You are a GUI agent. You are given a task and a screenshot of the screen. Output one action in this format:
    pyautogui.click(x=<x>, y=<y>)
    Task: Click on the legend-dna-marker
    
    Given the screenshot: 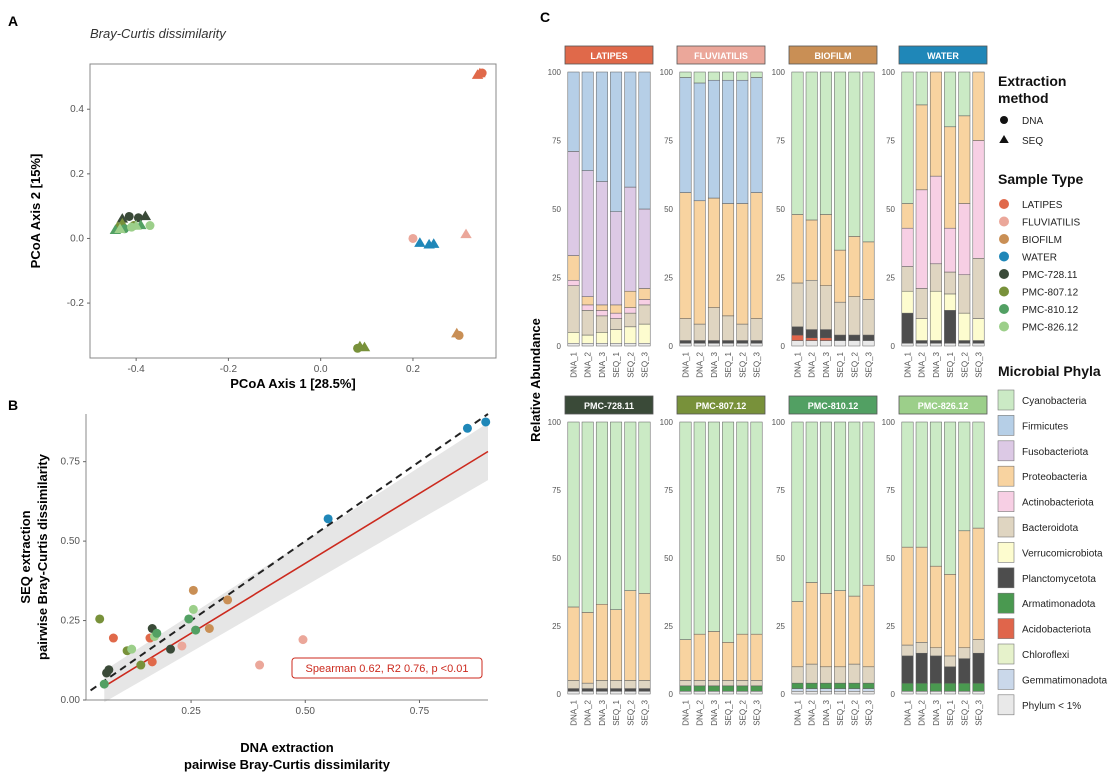 What is the action you would take?
    pyautogui.click(x=1004, y=120)
    